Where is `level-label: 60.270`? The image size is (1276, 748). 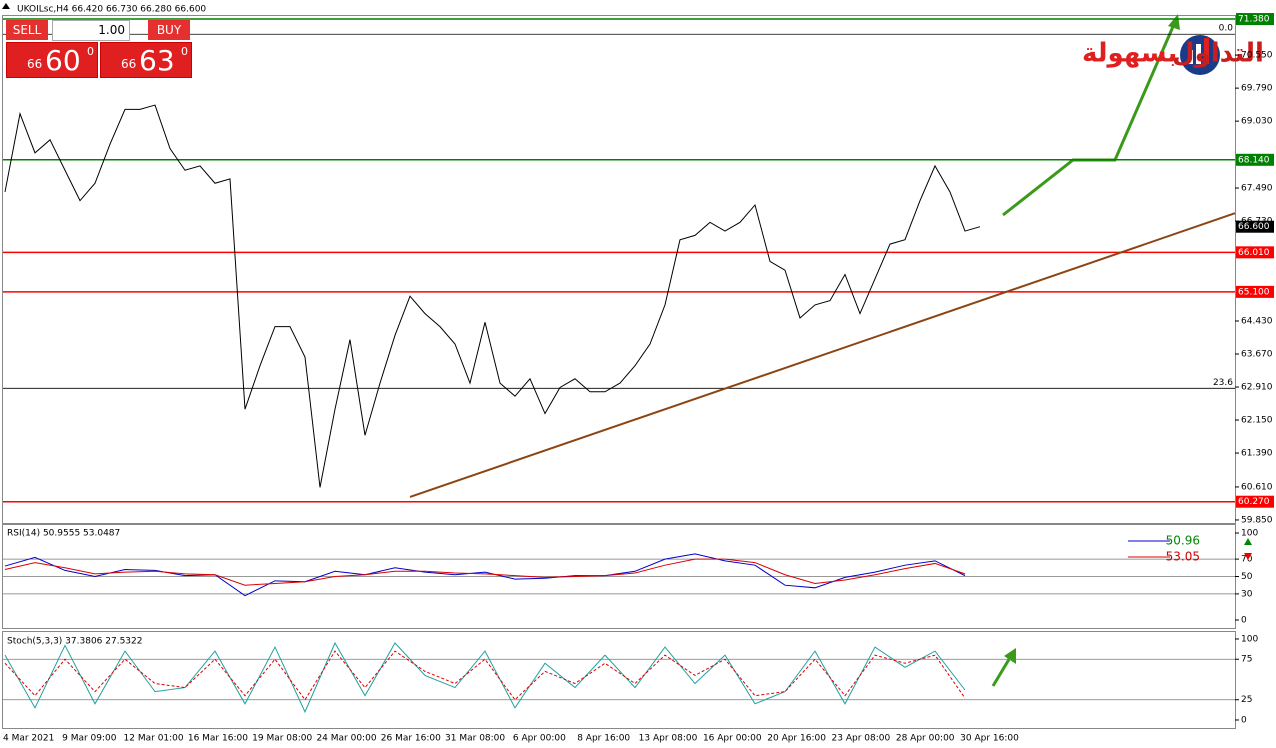 level-label: 60.270 is located at coordinates (1254, 502).